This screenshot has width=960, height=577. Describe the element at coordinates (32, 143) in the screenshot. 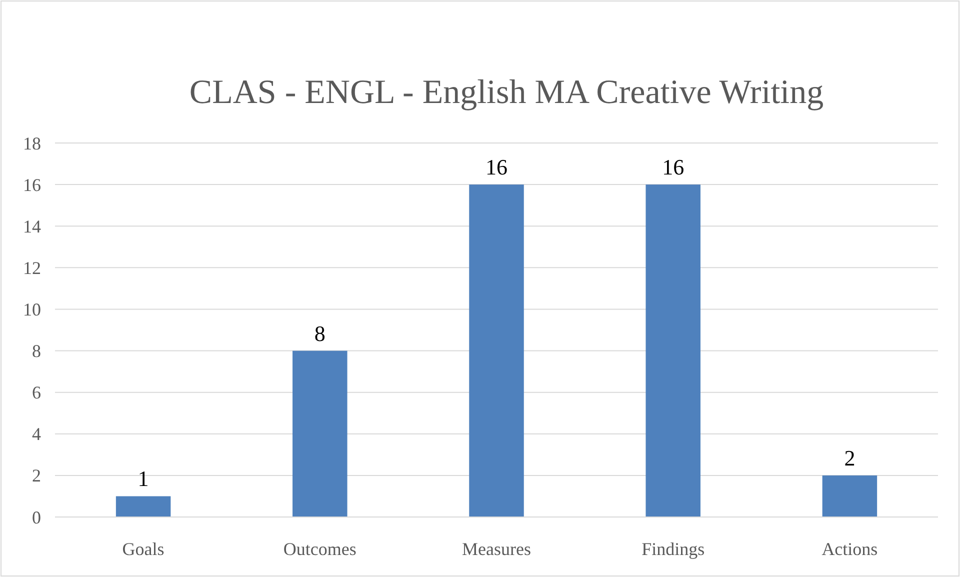

I see `y-tick-label: 18` at that location.